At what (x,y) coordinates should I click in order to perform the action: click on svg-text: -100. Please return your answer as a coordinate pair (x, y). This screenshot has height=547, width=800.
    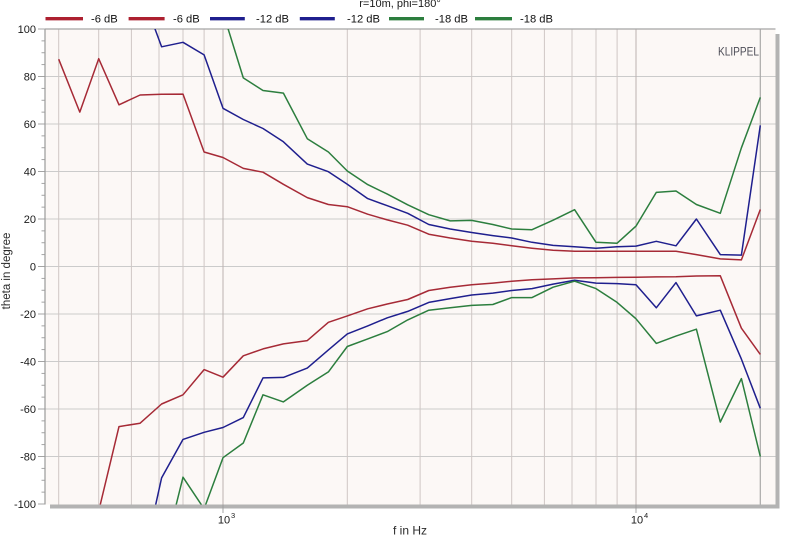
    Looking at the image, I should click on (25, 505).